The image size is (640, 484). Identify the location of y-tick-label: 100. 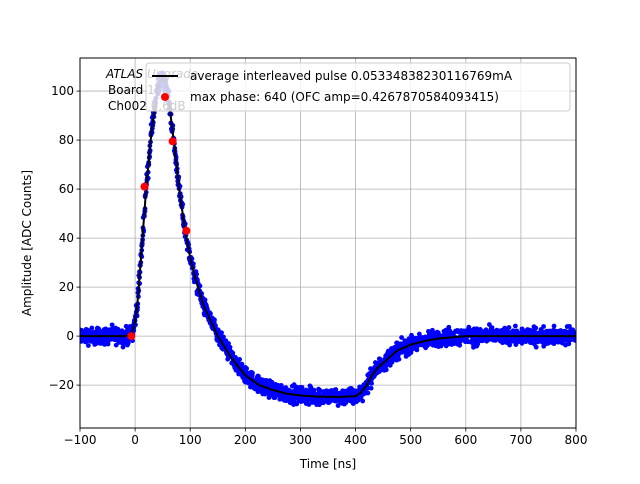
(62, 91).